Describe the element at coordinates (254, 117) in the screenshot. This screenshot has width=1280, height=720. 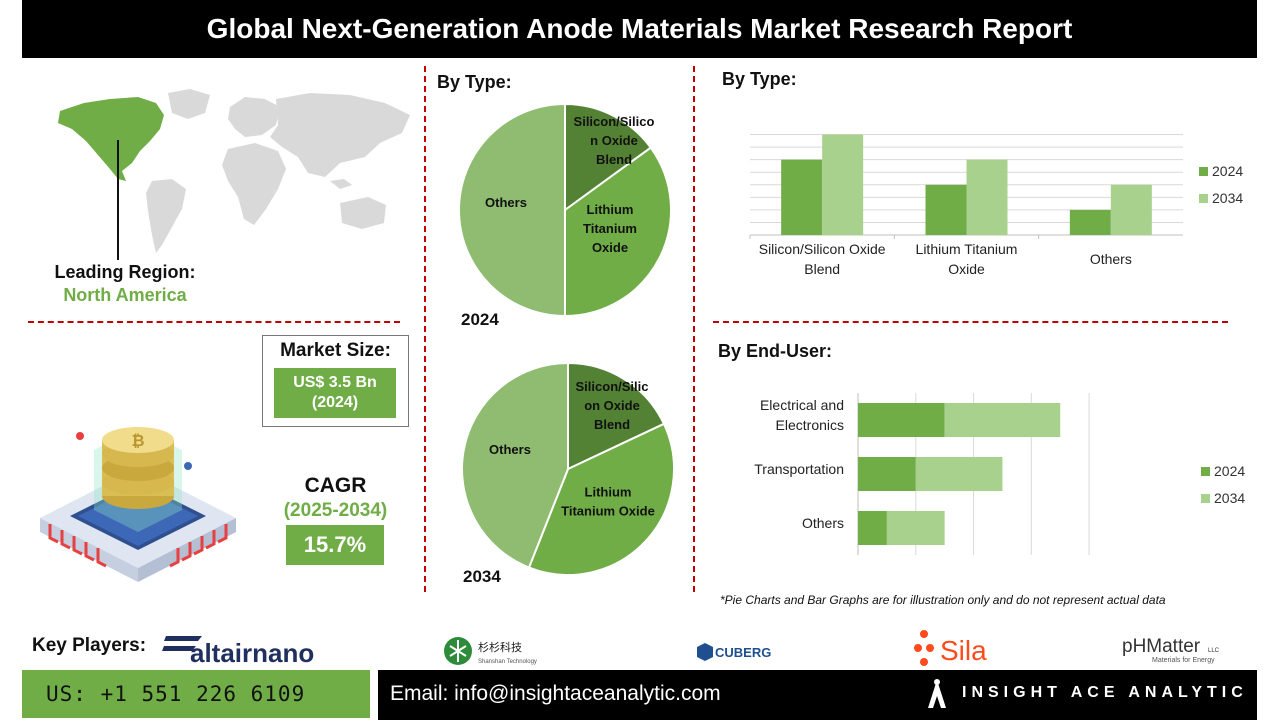
I see `map-europe` at that location.